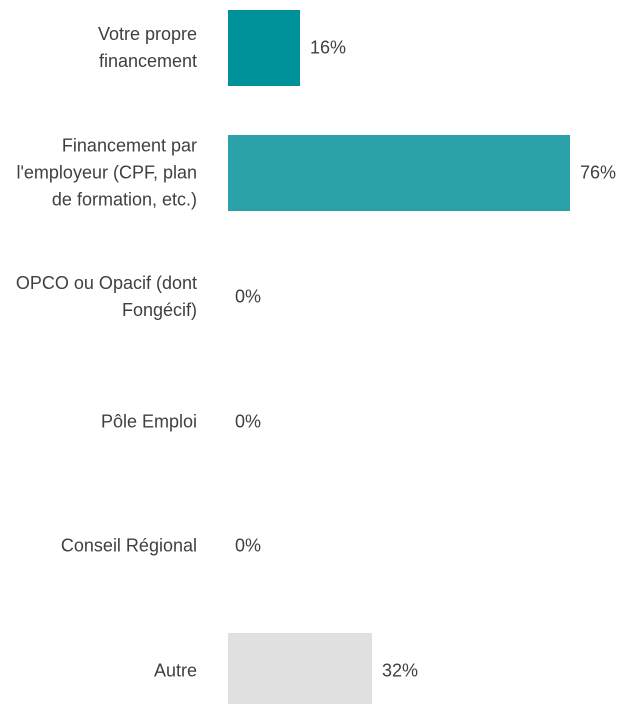  Describe the element at coordinates (328, 47) in the screenshot. I see `value-label: 16%` at that location.